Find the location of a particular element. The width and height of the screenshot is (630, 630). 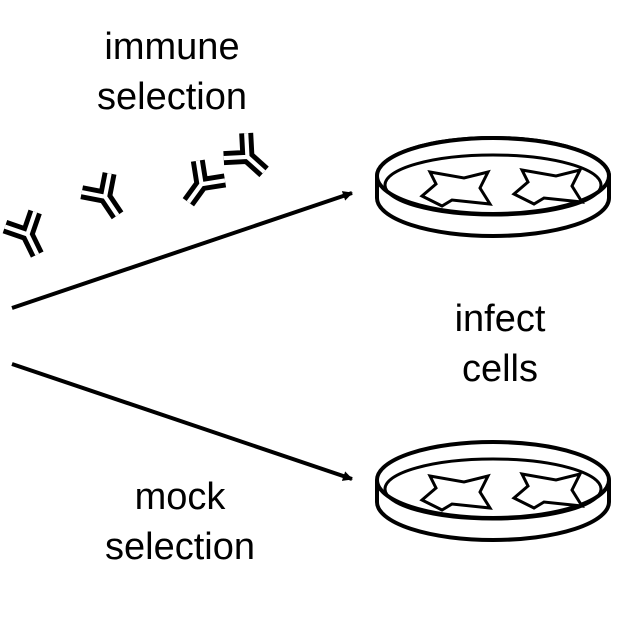

mock-selection-label: mock selection is located at coordinates (180, 522).